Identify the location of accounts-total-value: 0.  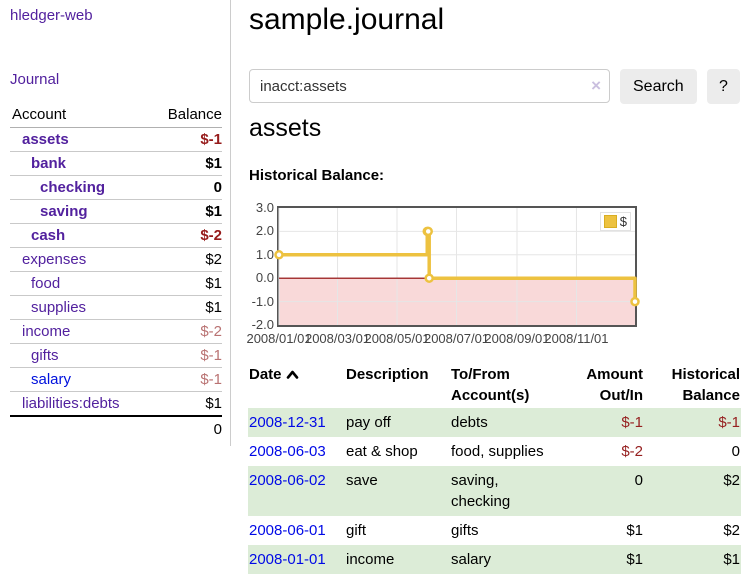
(217, 429).